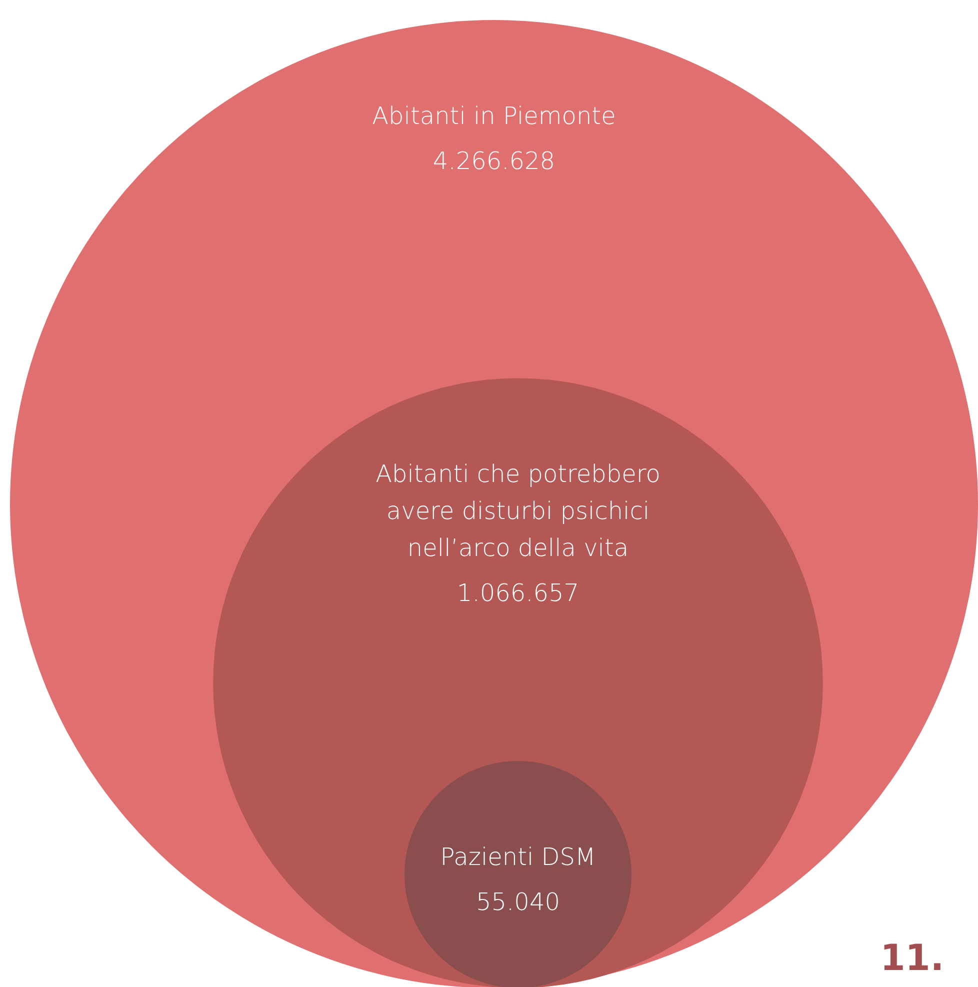 The width and height of the screenshot is (978, 987). I want to click on category-label: Pazienti DSM, so click(518, 856).